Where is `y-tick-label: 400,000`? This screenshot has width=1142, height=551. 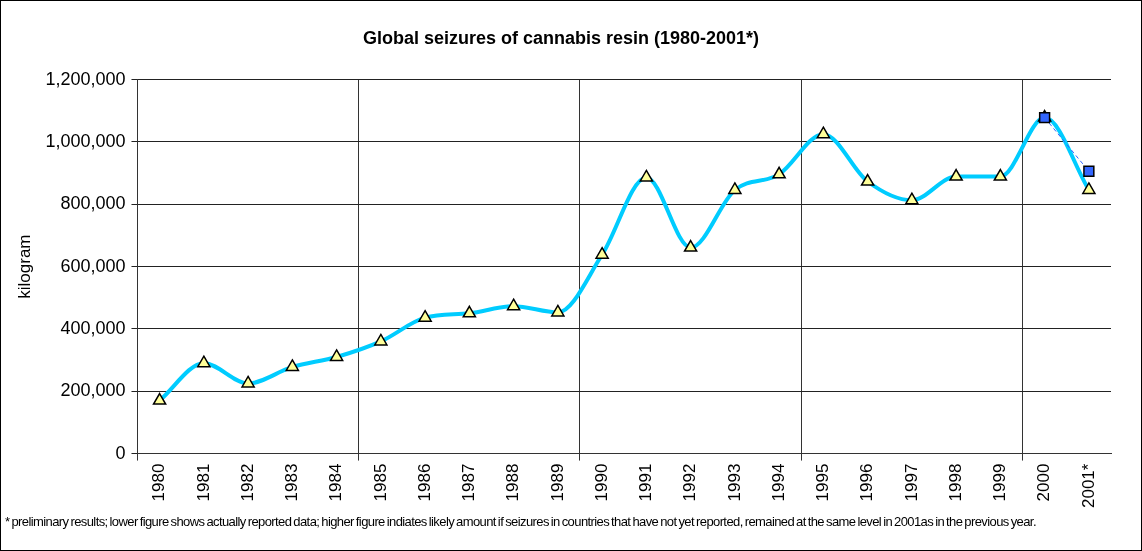
y-tick-label: 400,000 is located at coordinates (93, 327).